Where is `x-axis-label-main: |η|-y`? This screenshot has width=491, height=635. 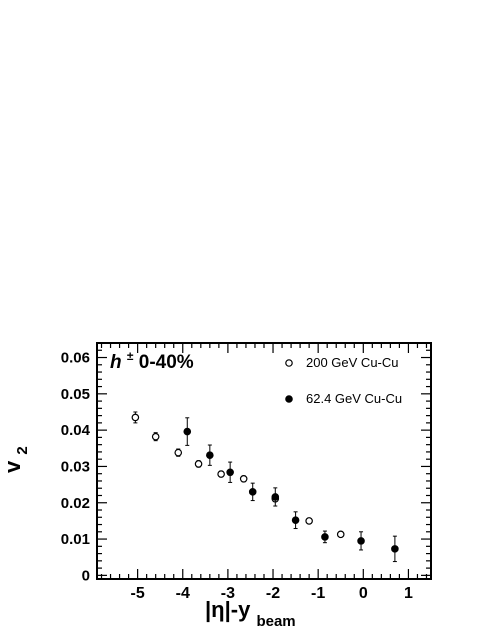 x-axis-label-main: |η|-y is located at coordinates (228, 609).